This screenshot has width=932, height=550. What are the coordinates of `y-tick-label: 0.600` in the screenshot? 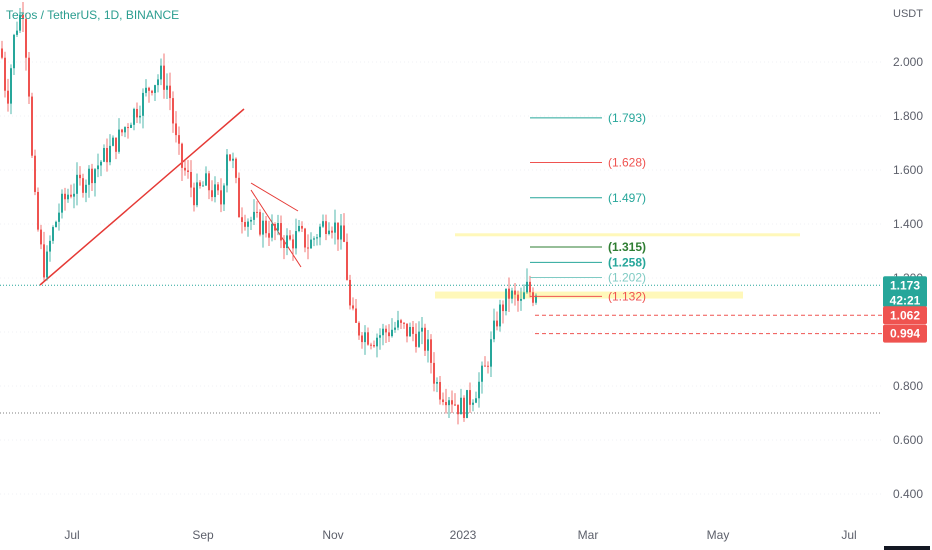 It's located at (908, 440).